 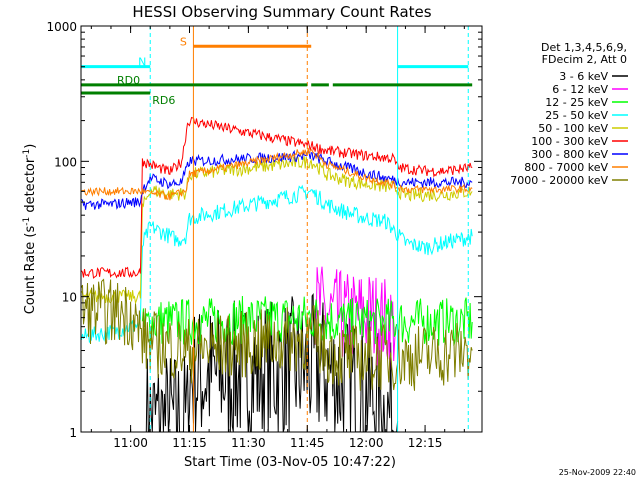 I want to click on legend-entry-label: 800 - 7000 keV, so click(x=566, y=167).